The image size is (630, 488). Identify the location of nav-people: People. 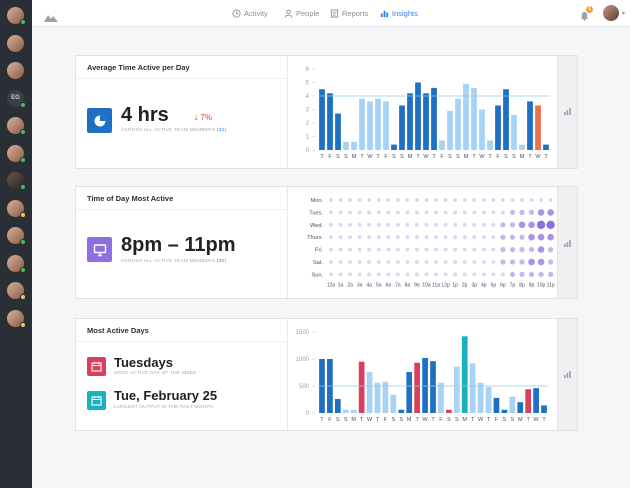
(301, 13).